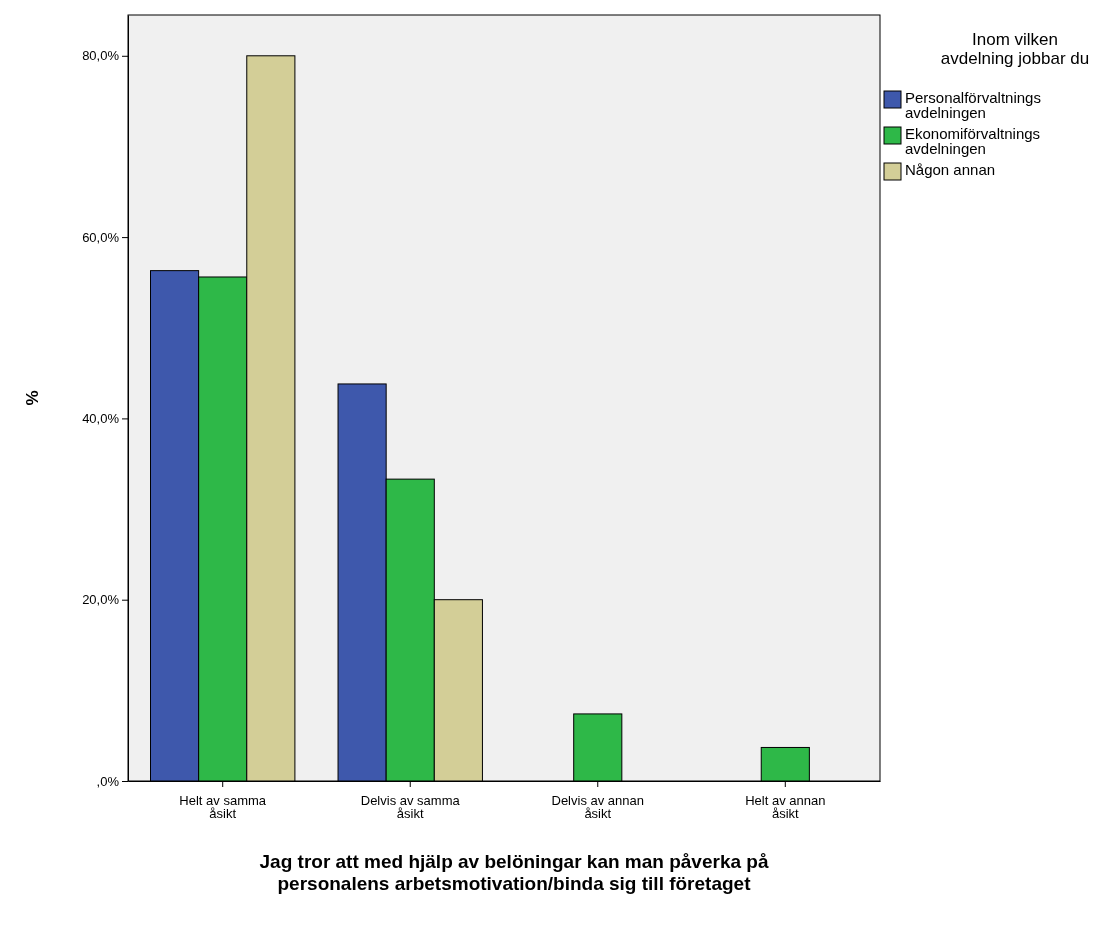 This screenshot has width=1101, height=945. I want to click on x-tick-label: Delvis av samma åsikt, so click(410, 807).